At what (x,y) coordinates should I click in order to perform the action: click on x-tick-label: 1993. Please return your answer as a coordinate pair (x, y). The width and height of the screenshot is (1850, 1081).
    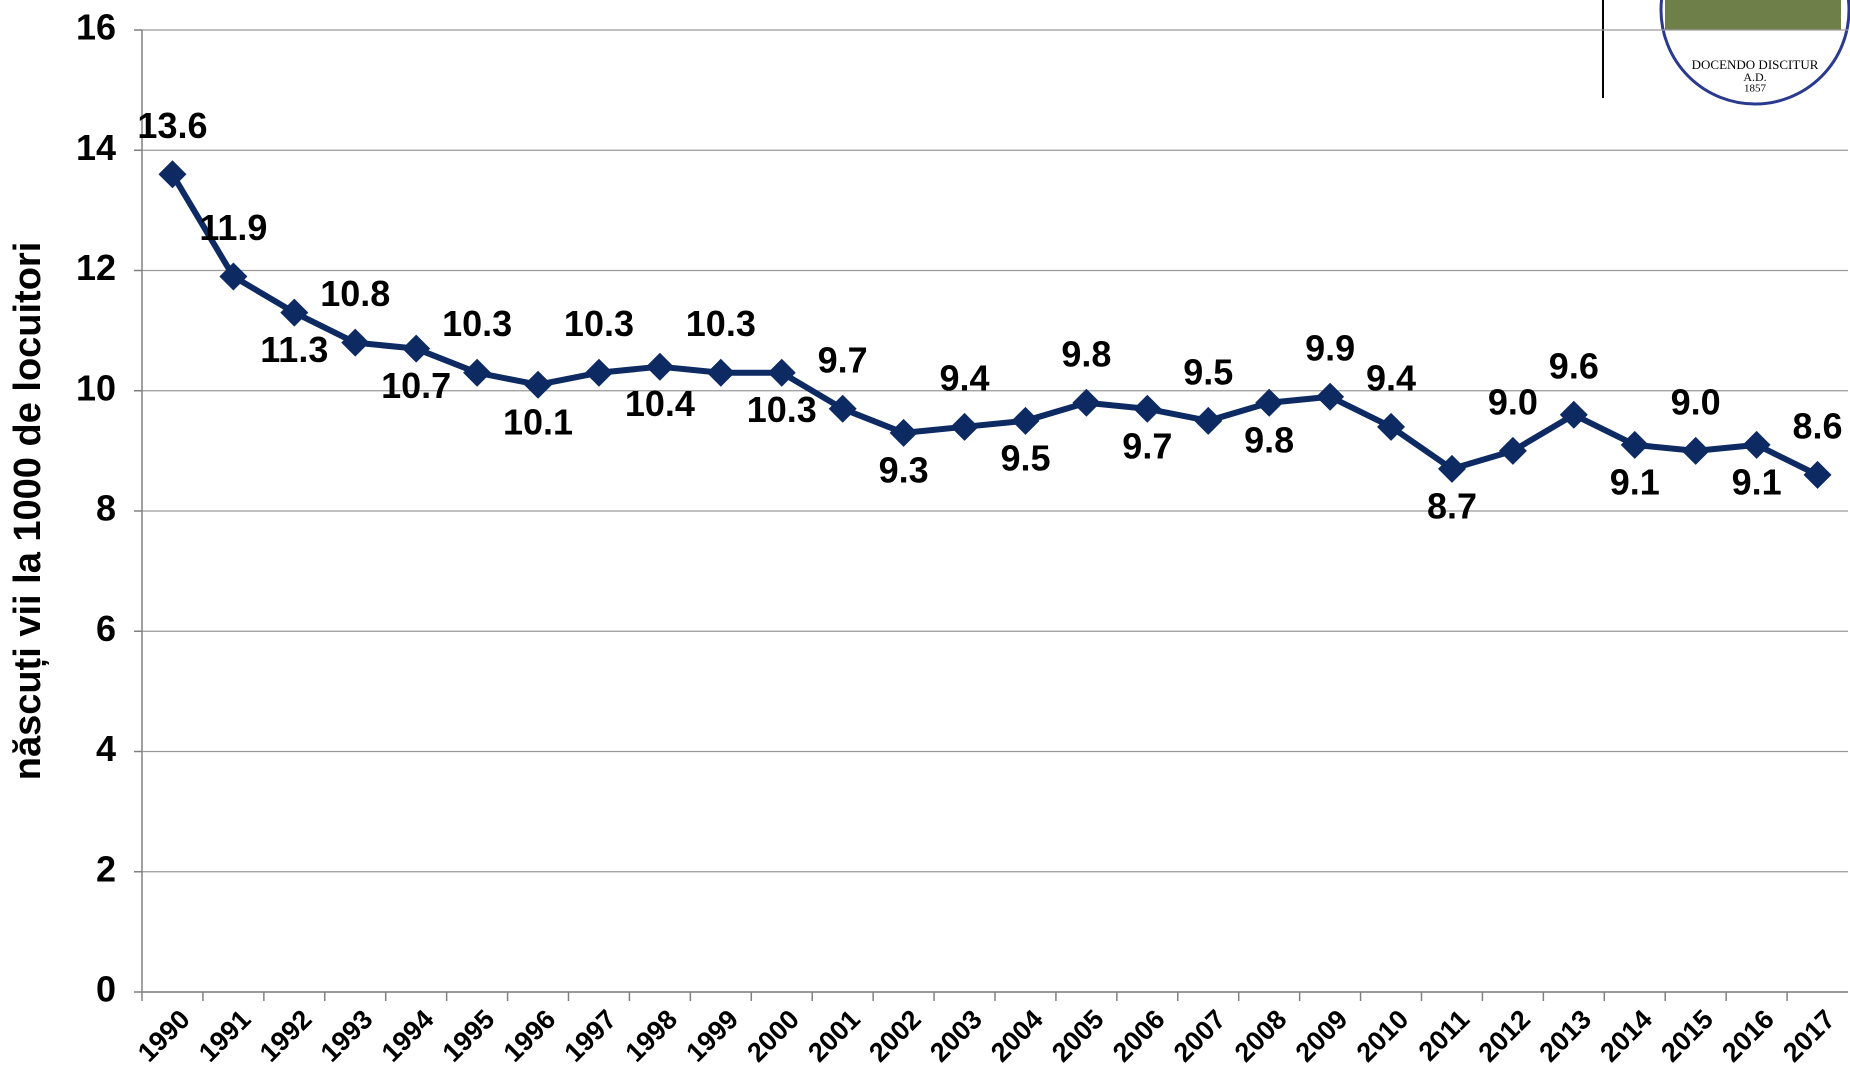
    Looking at the image, I should click on (347, 1036).